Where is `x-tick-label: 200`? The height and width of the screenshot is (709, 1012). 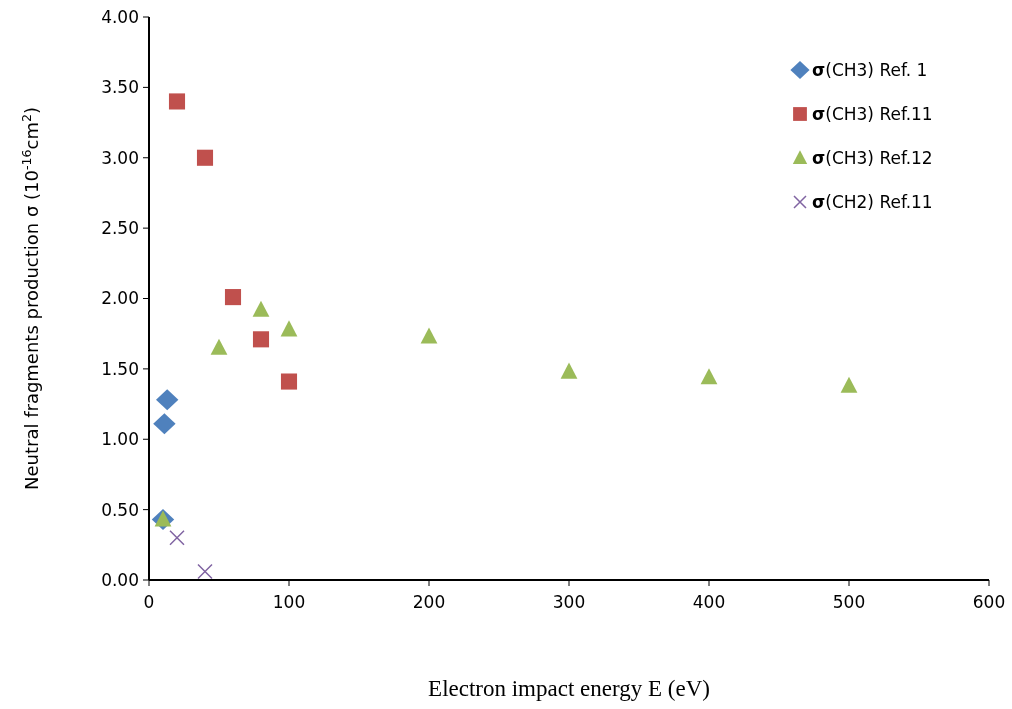
x-tick-label: 200 is located at coordinates (429, 602).